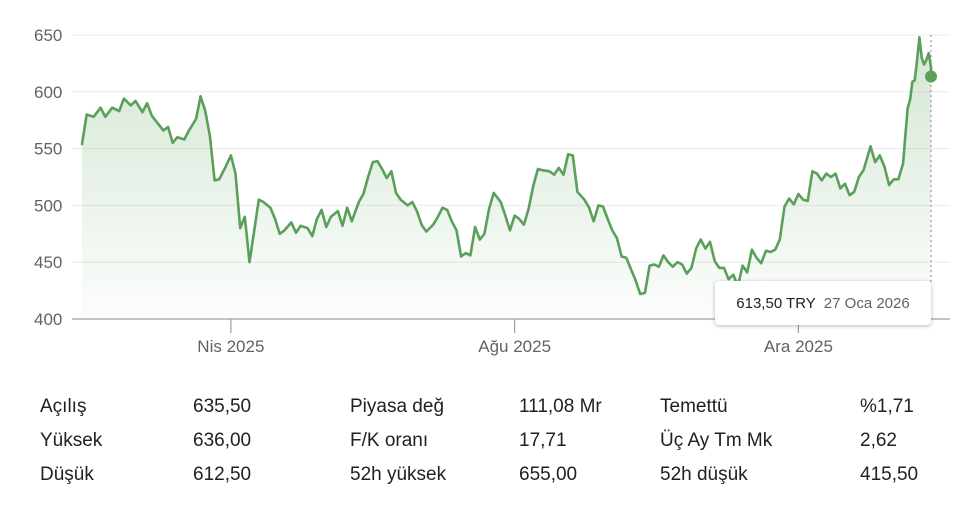 Image resolution: width=960 pixels, height=515 pixels. Describe the element at coordinates (878, 440) in the screenshot. I see `stat-value-quarterly-yield: 2,62` at that location.